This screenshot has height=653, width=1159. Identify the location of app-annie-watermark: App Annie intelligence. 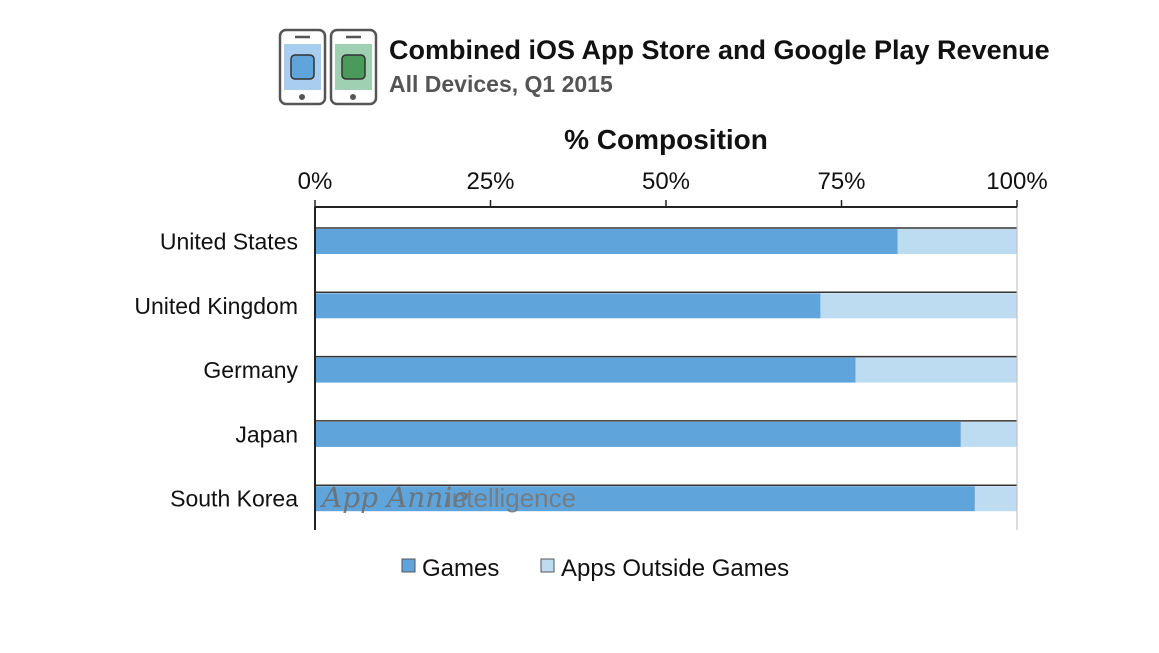
(447, 497).